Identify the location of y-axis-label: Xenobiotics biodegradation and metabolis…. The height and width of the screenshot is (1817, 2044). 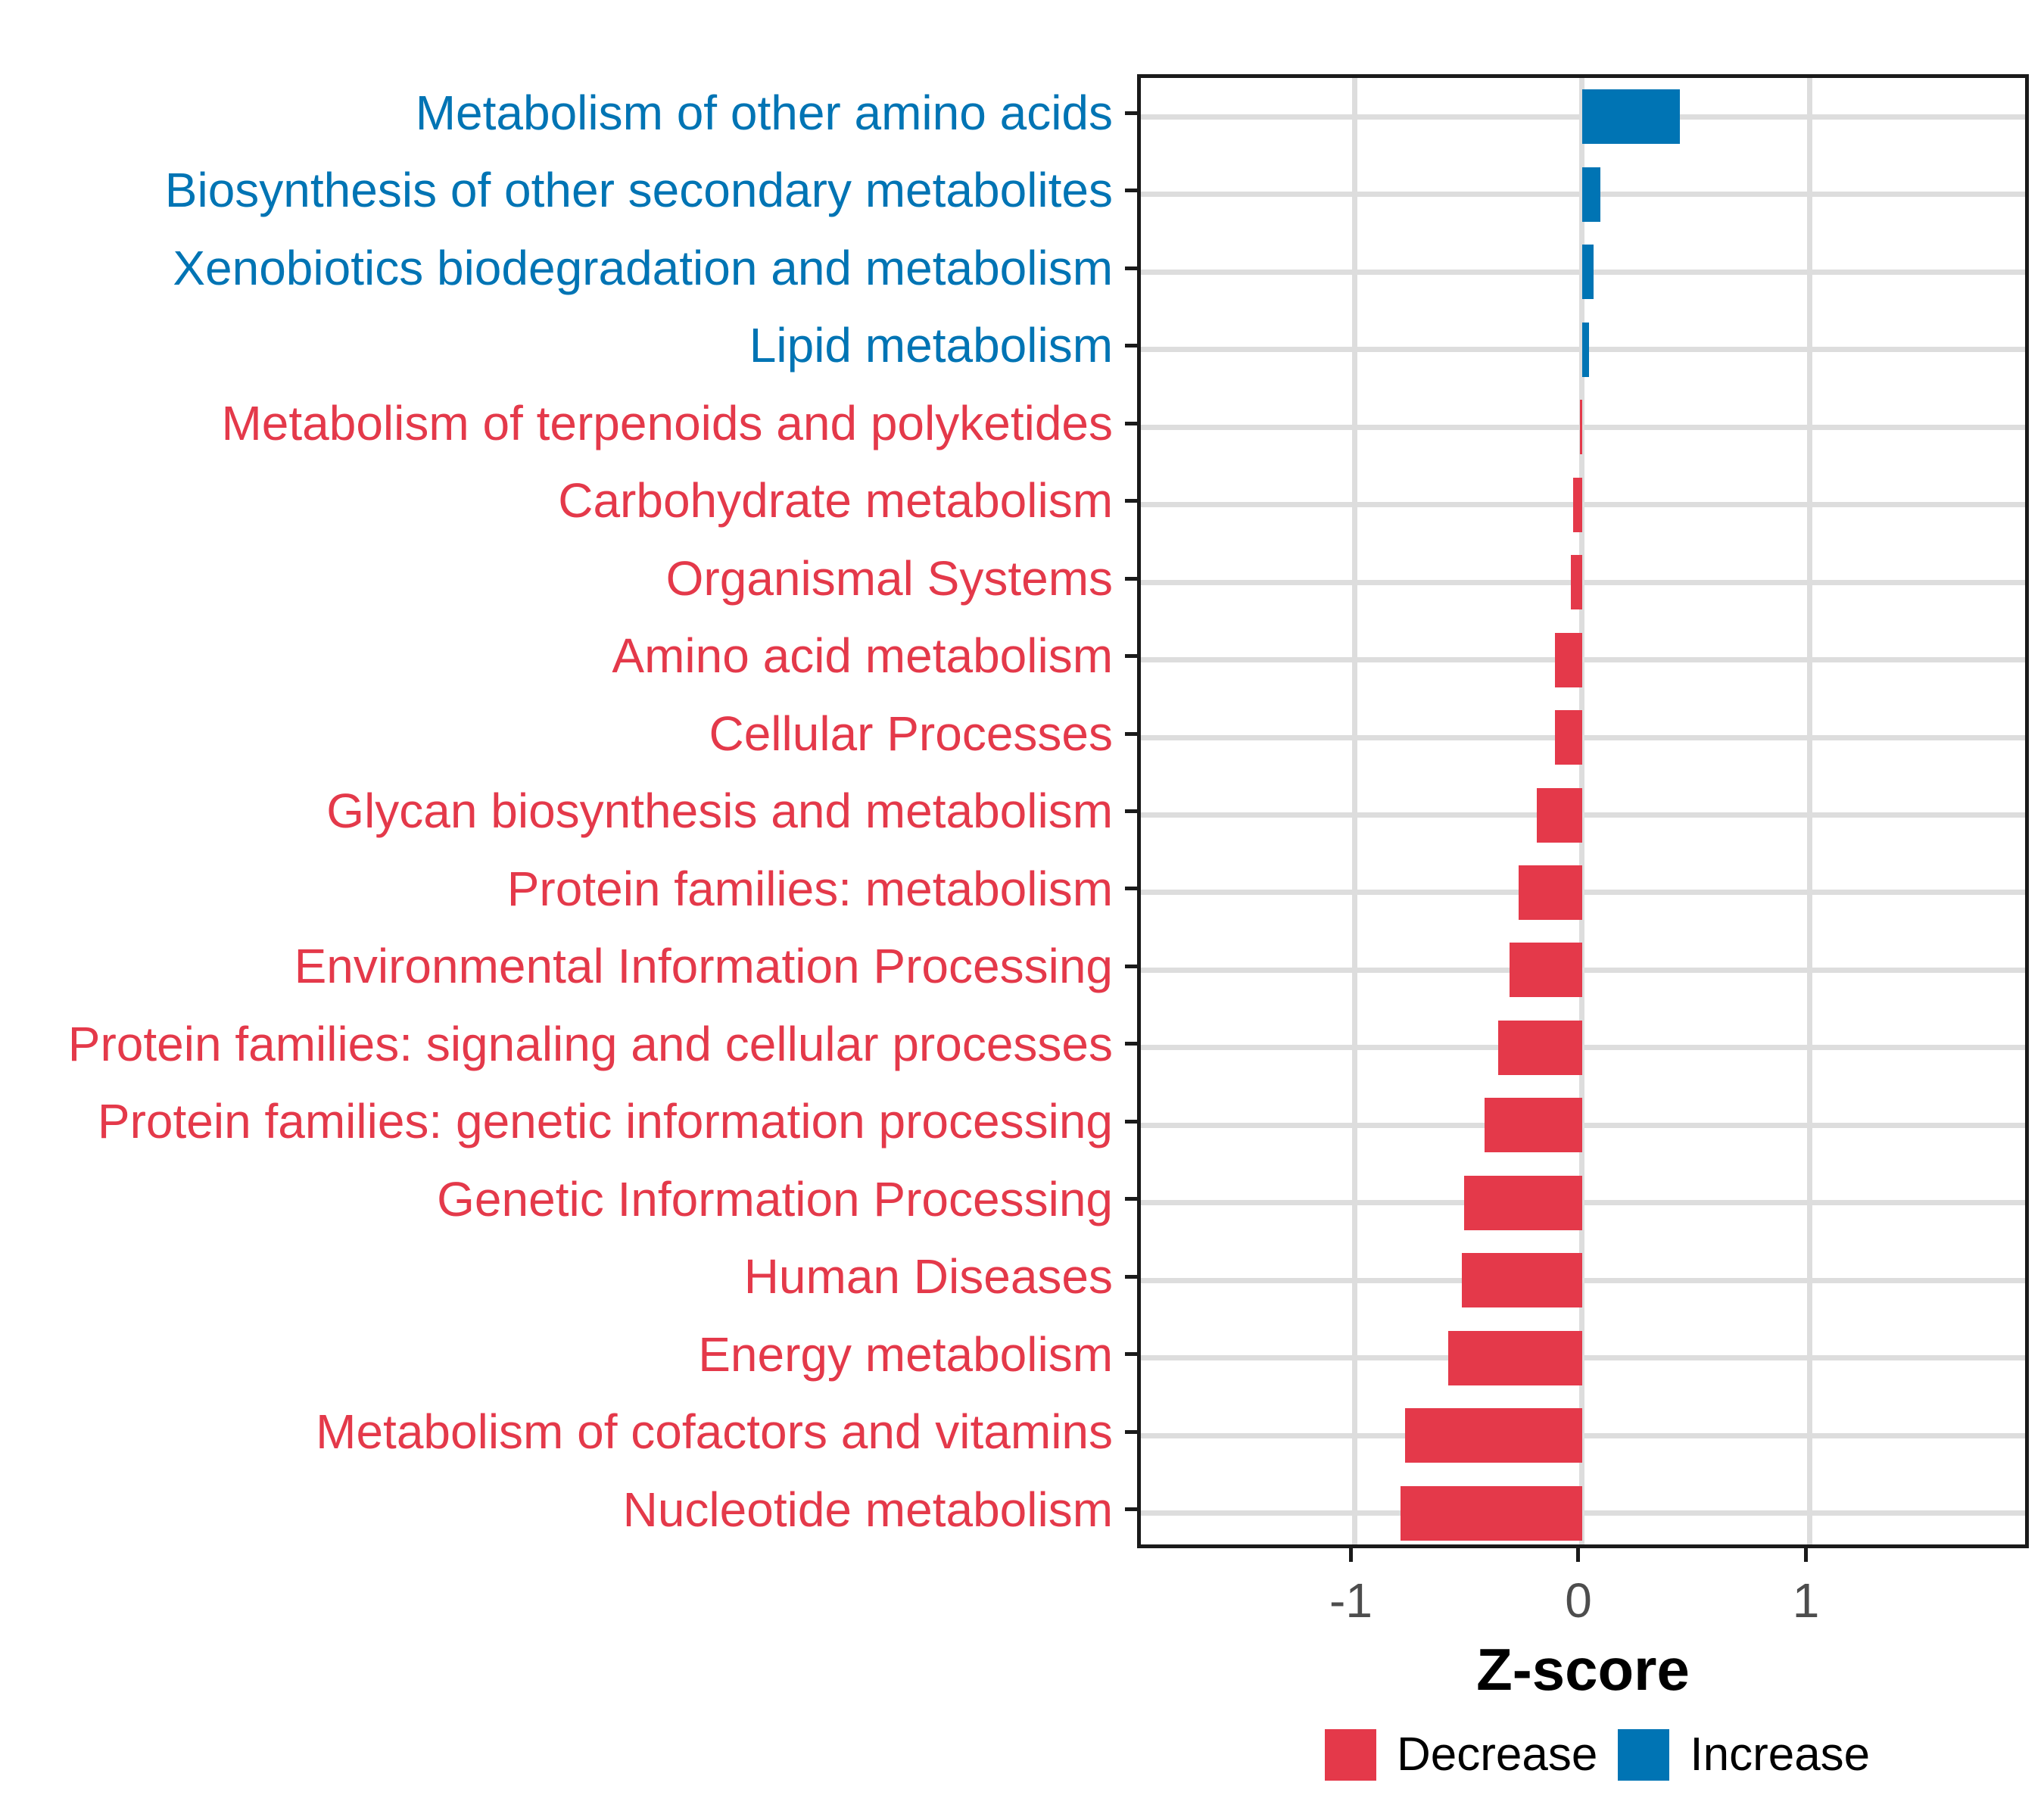
(643, 267).